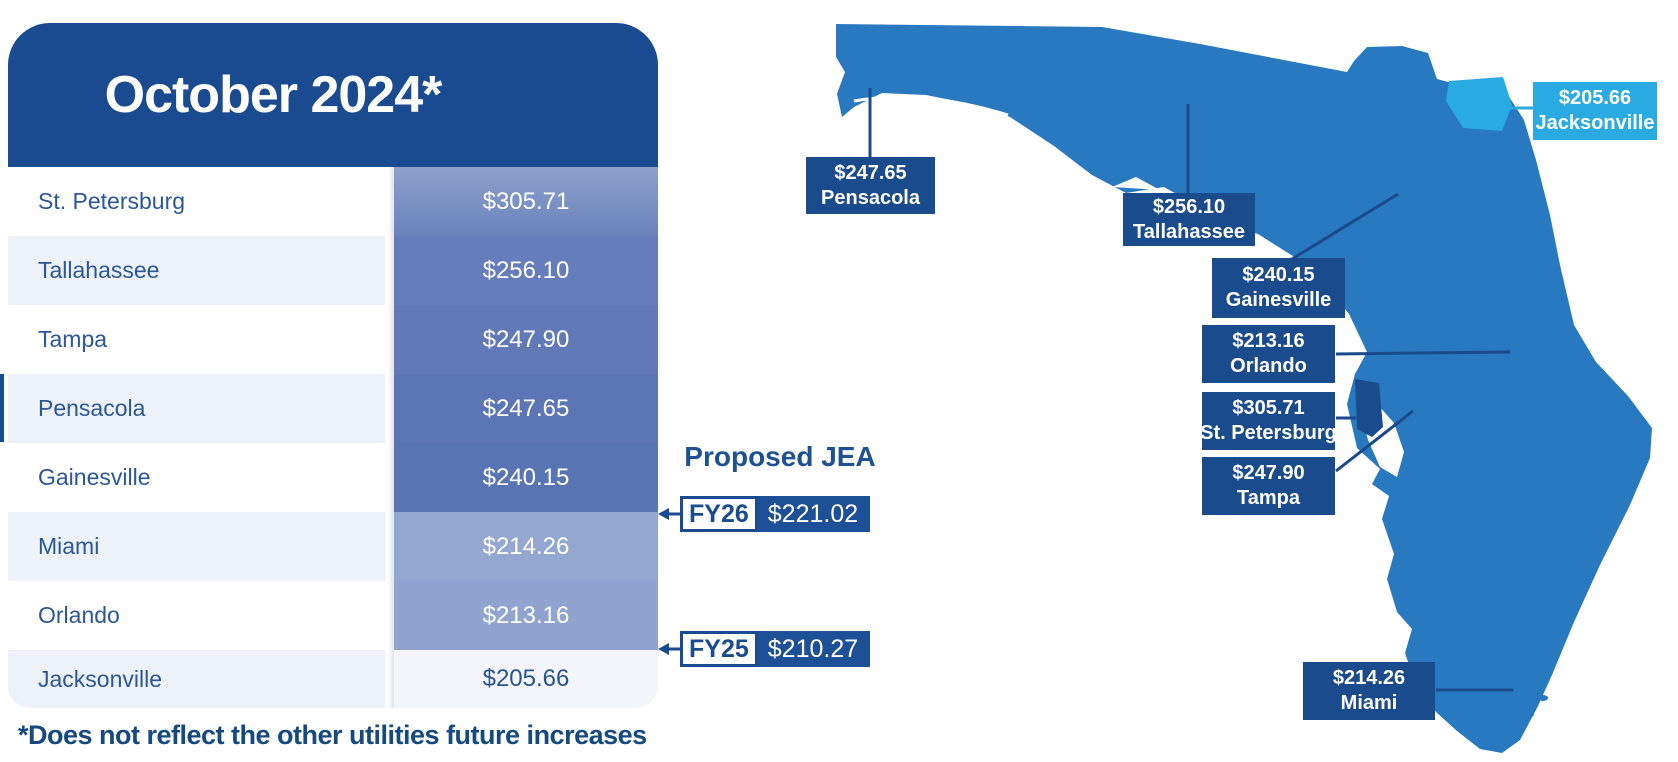 This screenshot has width=1678, height=762. I want to click on city-label: Jacksonville, so click(196, 679).